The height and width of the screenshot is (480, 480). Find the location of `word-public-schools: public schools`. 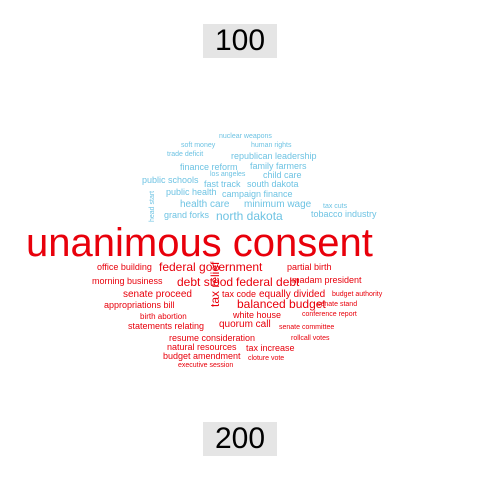

word-public-schools: public schools is located at coordinates (170, 180).